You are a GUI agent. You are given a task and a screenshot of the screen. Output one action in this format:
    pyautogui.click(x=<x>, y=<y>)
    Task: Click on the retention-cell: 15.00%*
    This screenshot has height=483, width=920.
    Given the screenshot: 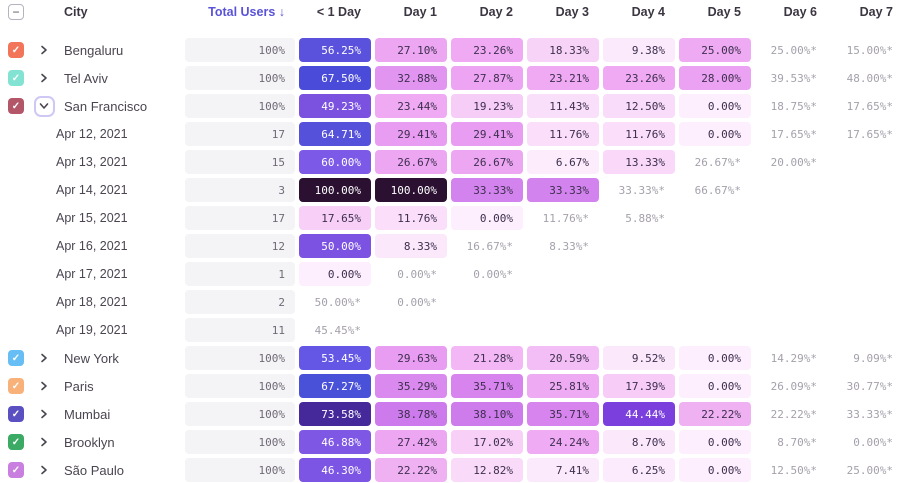 What is the action you would take?
    pyautogui.click(x=869, y=50)
    